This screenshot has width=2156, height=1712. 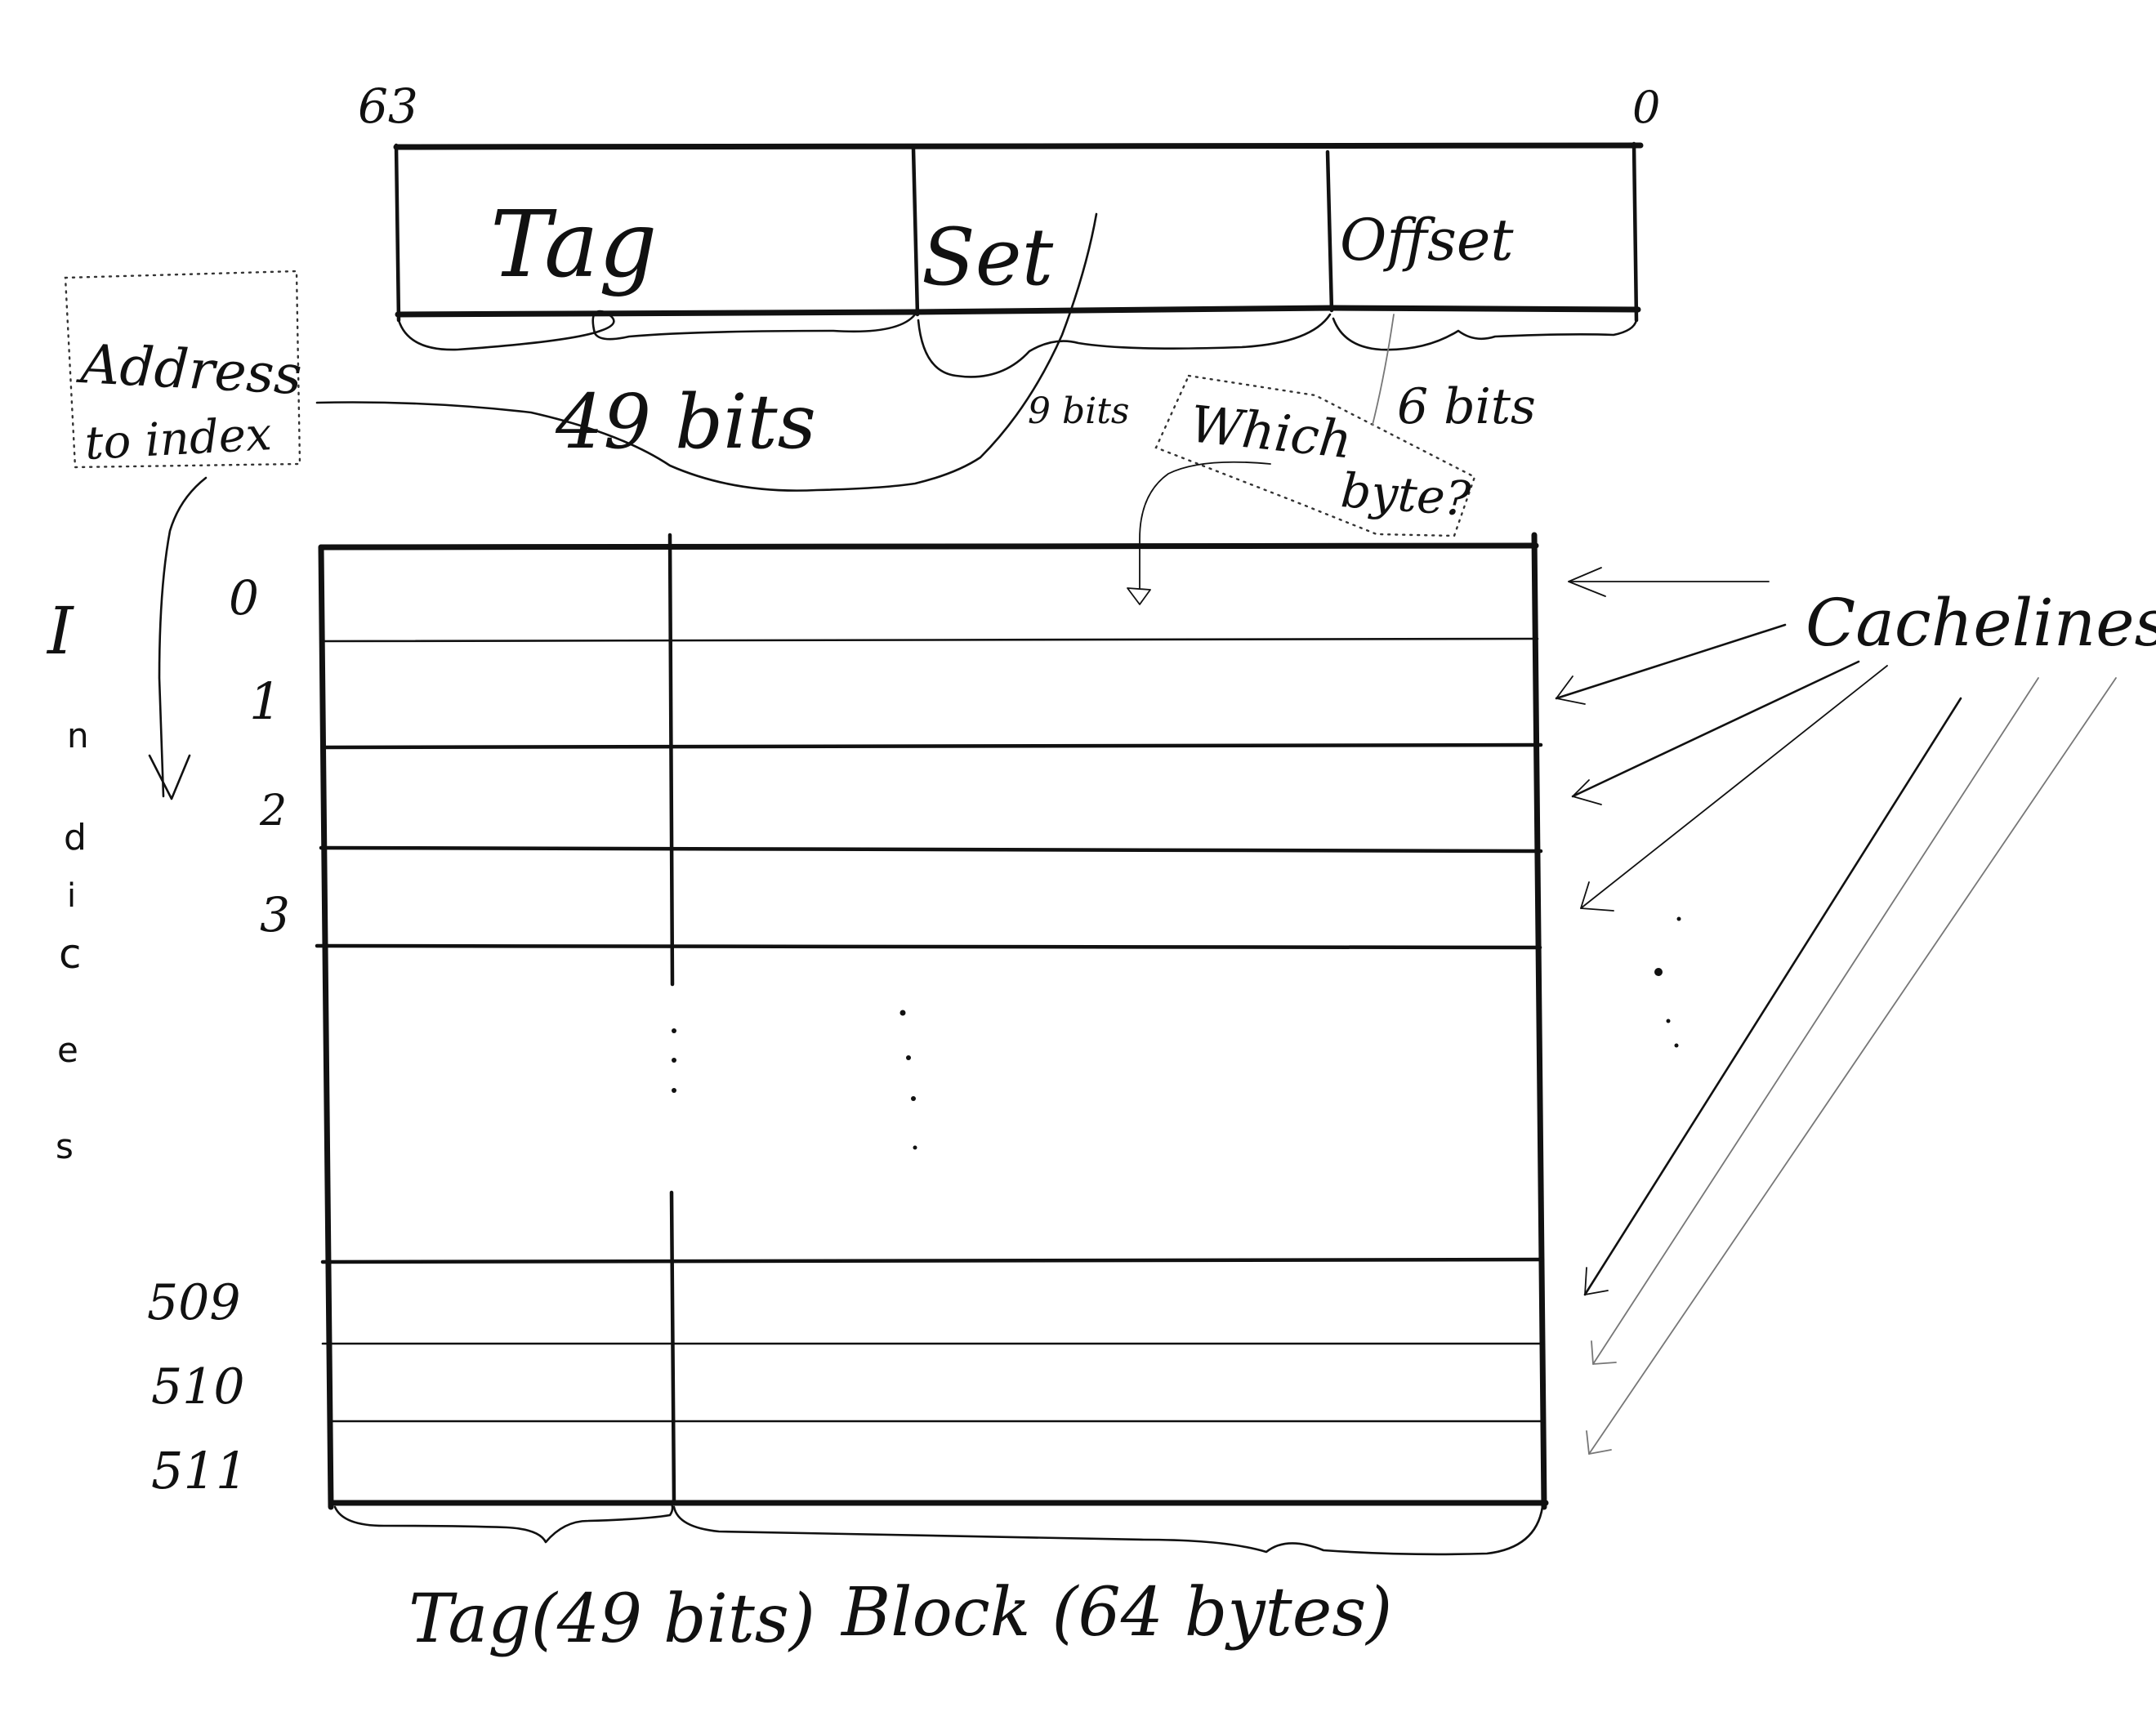 What do you see at coordinates (674, 1061) in the screenshot?
I see `tag-ellipsis` at bounding box center [674, 1061].